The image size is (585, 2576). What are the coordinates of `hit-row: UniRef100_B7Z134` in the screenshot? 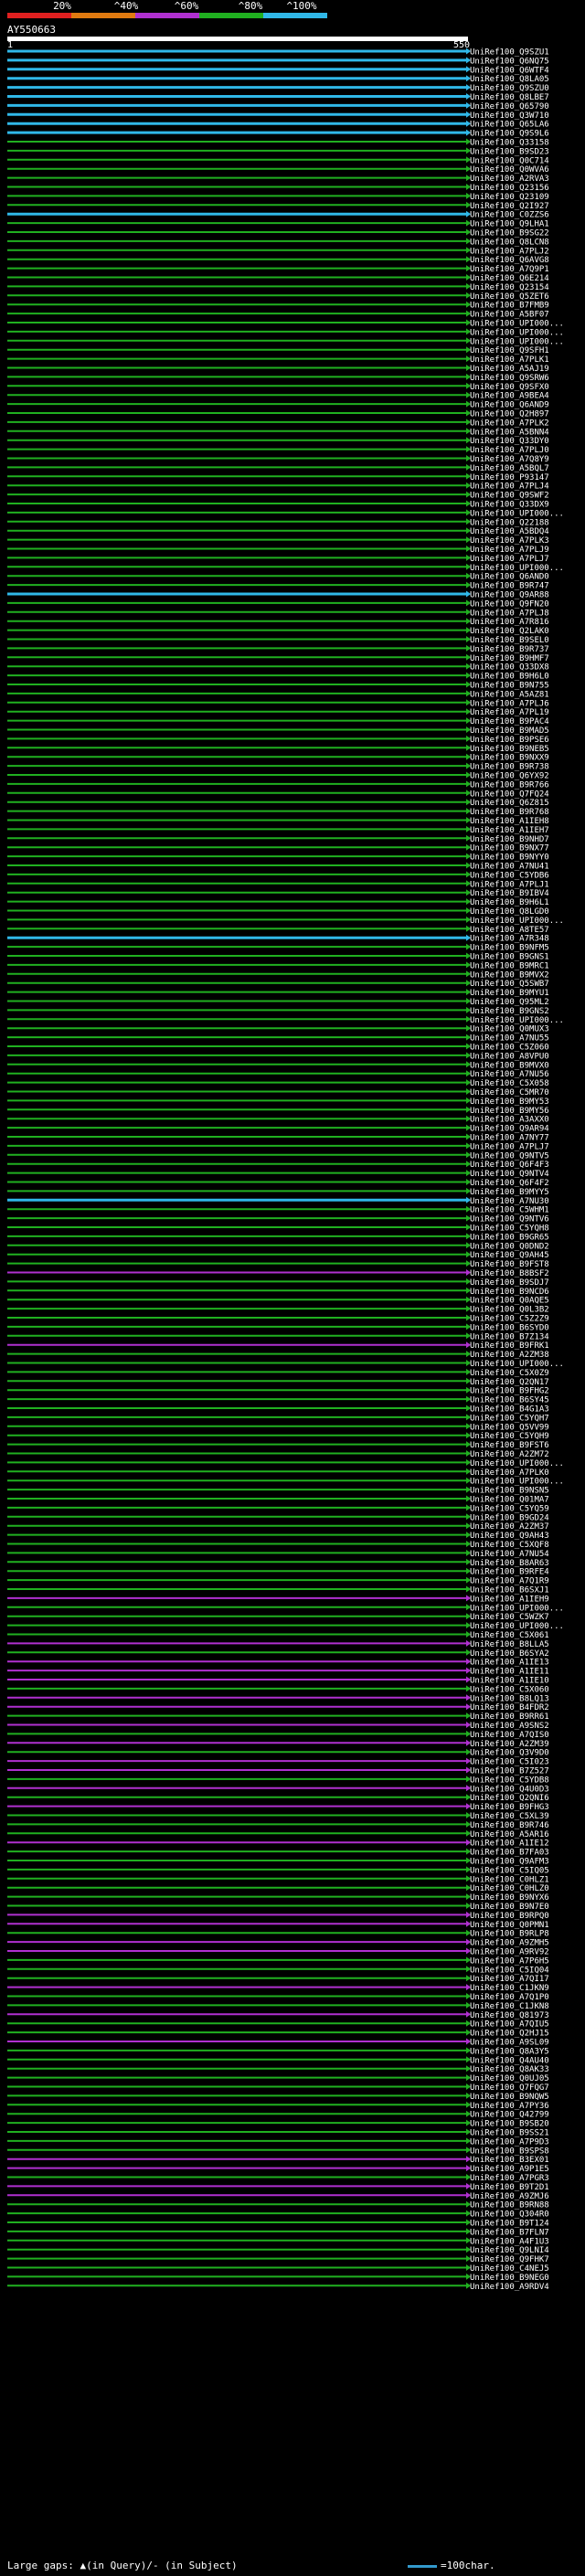 It's located at (278, 1336).